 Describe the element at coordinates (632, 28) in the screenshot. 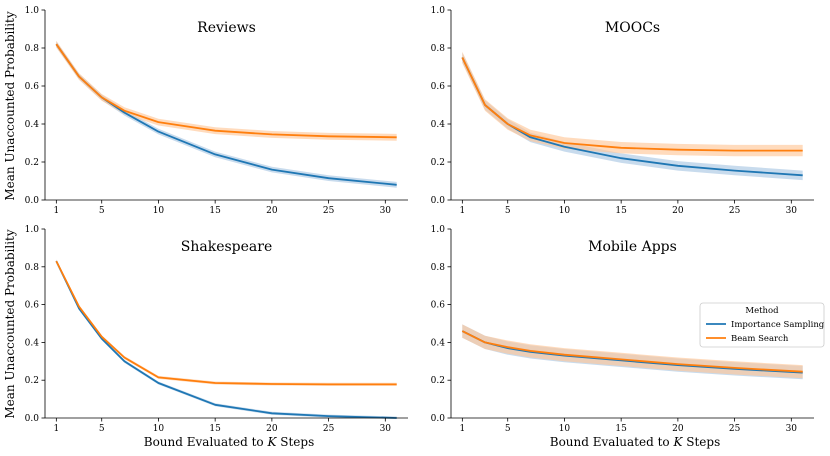

I see `panel-title: MOOCs` at that location.